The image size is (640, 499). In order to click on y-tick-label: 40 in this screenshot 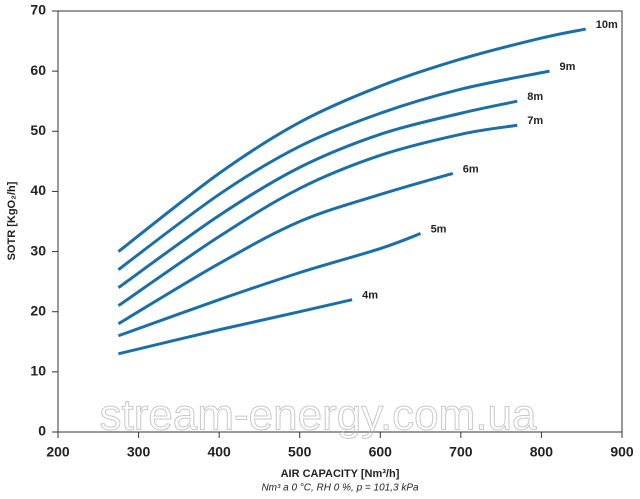, I will do `click(38, 190)`.